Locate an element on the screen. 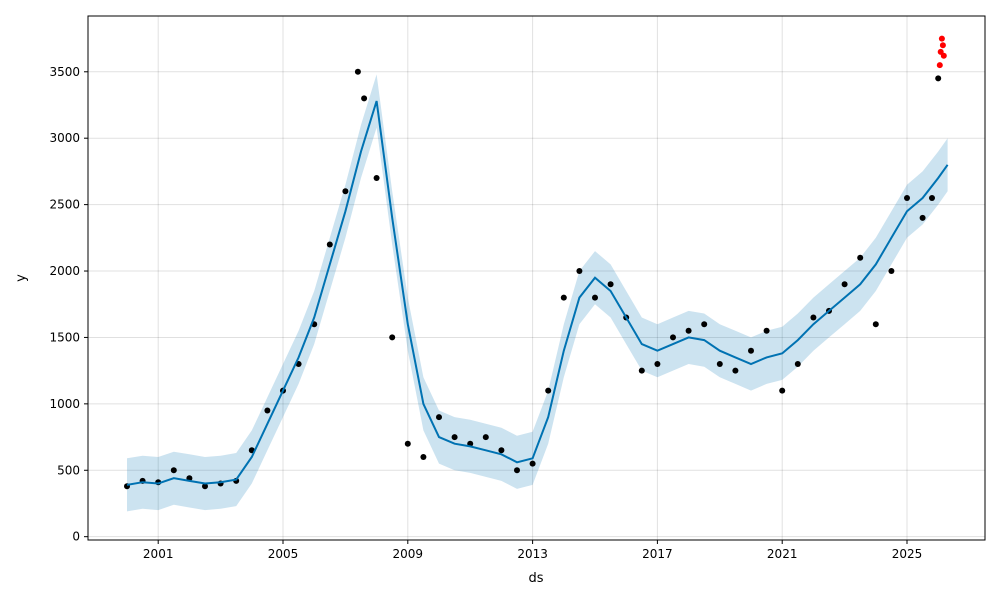  x-tick-label: 2013 is located at coordinates (532, 554).